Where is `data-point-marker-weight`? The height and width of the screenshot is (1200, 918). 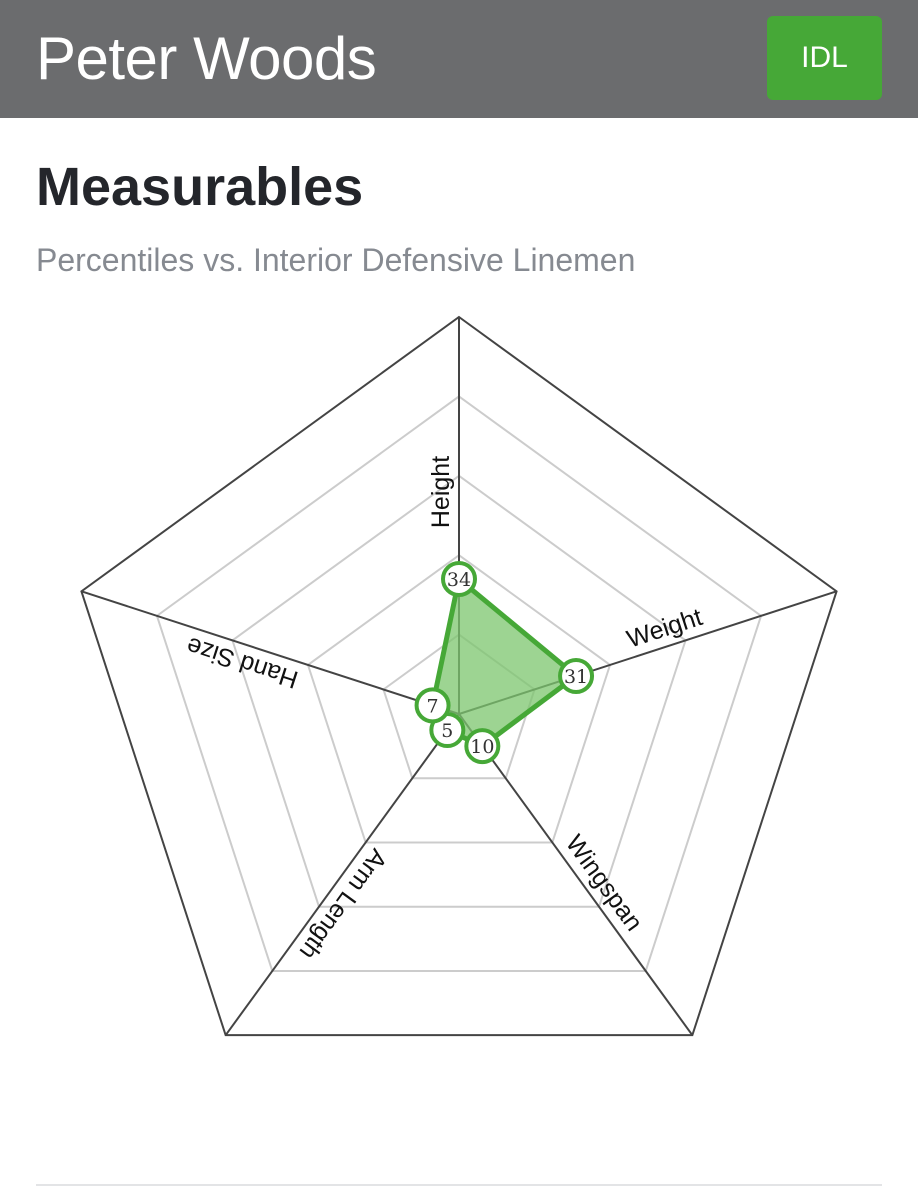 data-point-marker-weight is located at coordinates (576, 675).